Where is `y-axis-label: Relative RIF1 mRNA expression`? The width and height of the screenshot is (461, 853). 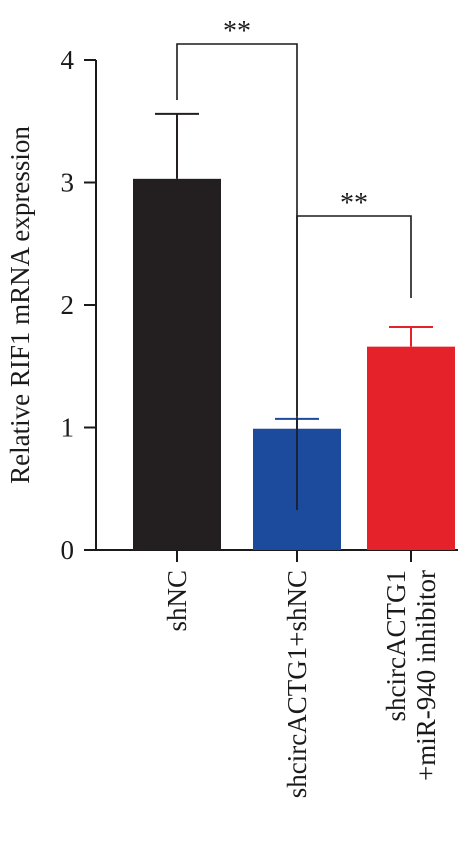
y-axis-label: Relative RIF1 mRNA expression is located at coordinates (20, 305).